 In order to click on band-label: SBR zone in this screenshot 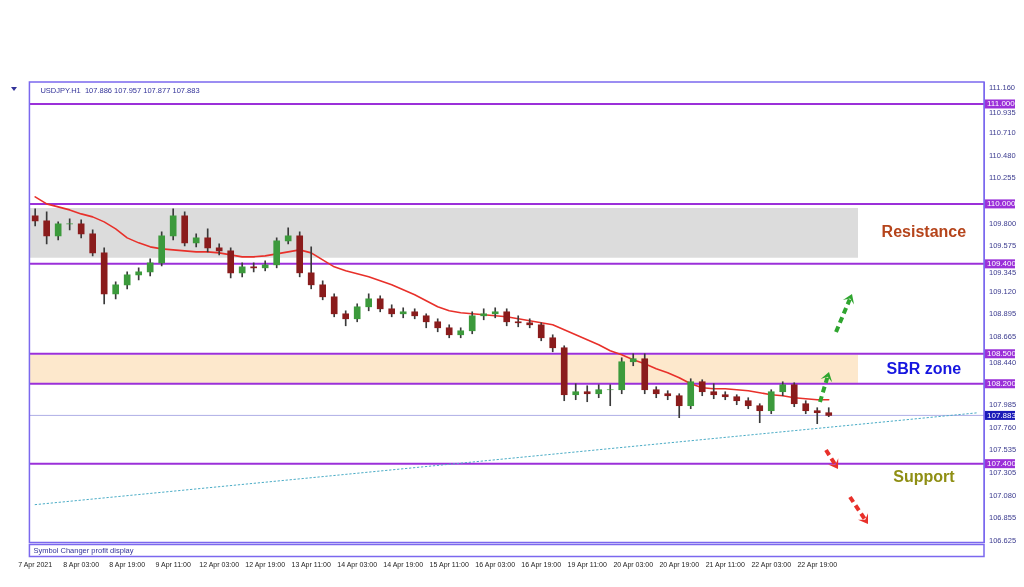, I will do `click(924, 368)`.